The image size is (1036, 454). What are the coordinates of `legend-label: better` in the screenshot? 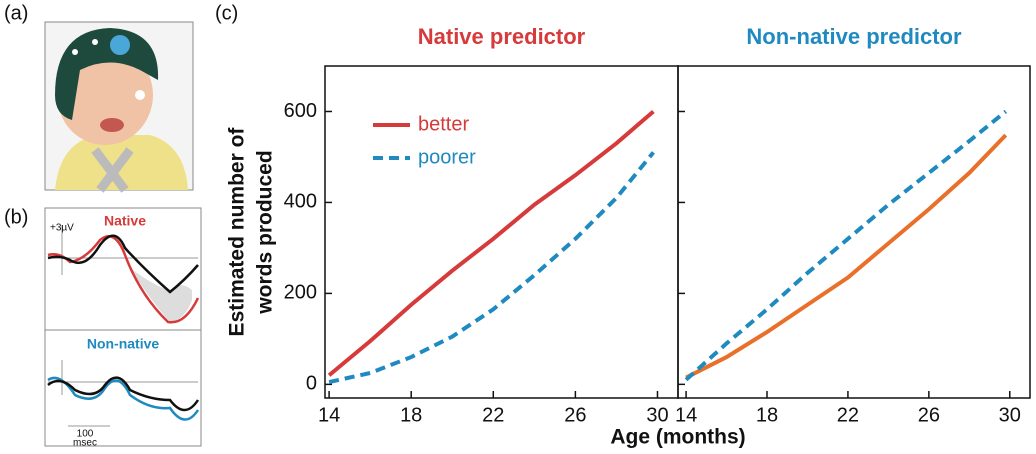 It's located at (443, 124).